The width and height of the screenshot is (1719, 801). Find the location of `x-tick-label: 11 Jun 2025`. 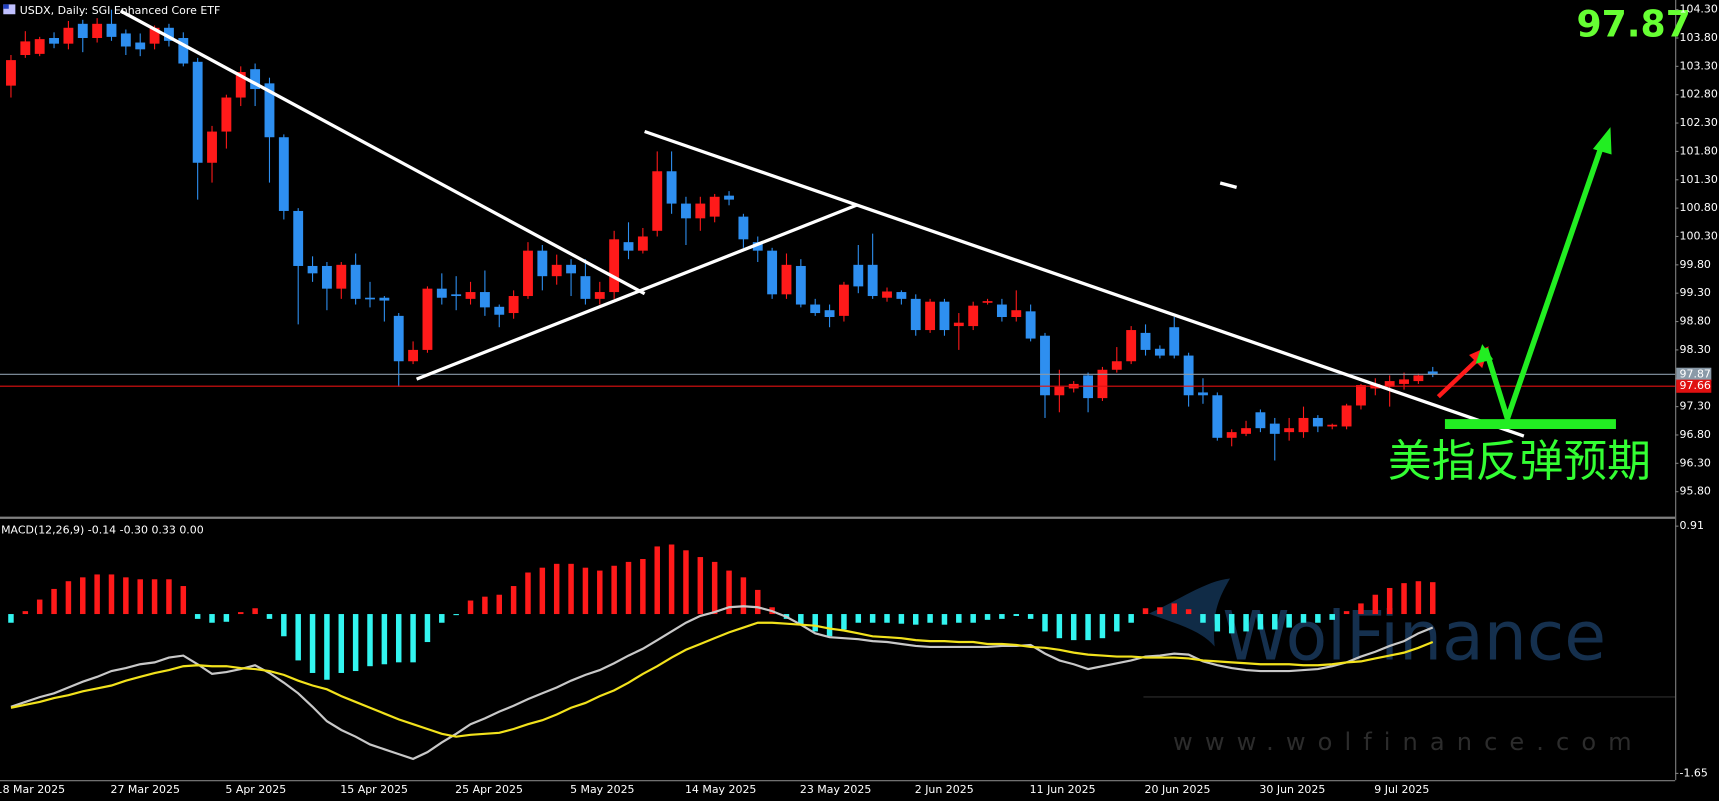

x-tick-label: 11 Jun 2025 is located at coordinates (1063, 789).